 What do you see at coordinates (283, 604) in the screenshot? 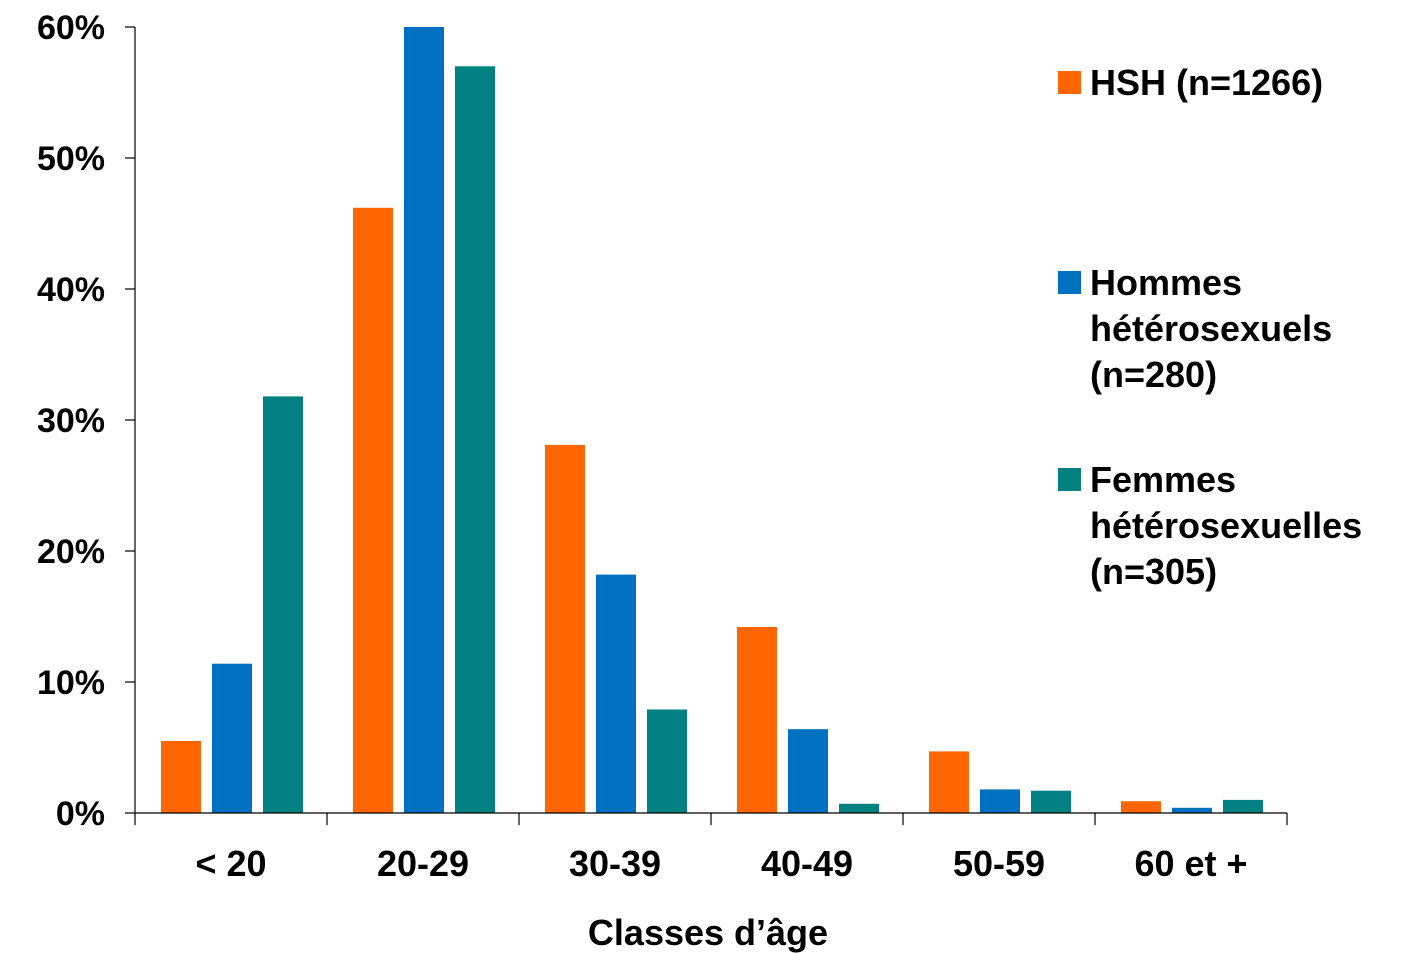
I see `bar-series2-cat0` at bounding box center [283, 604].